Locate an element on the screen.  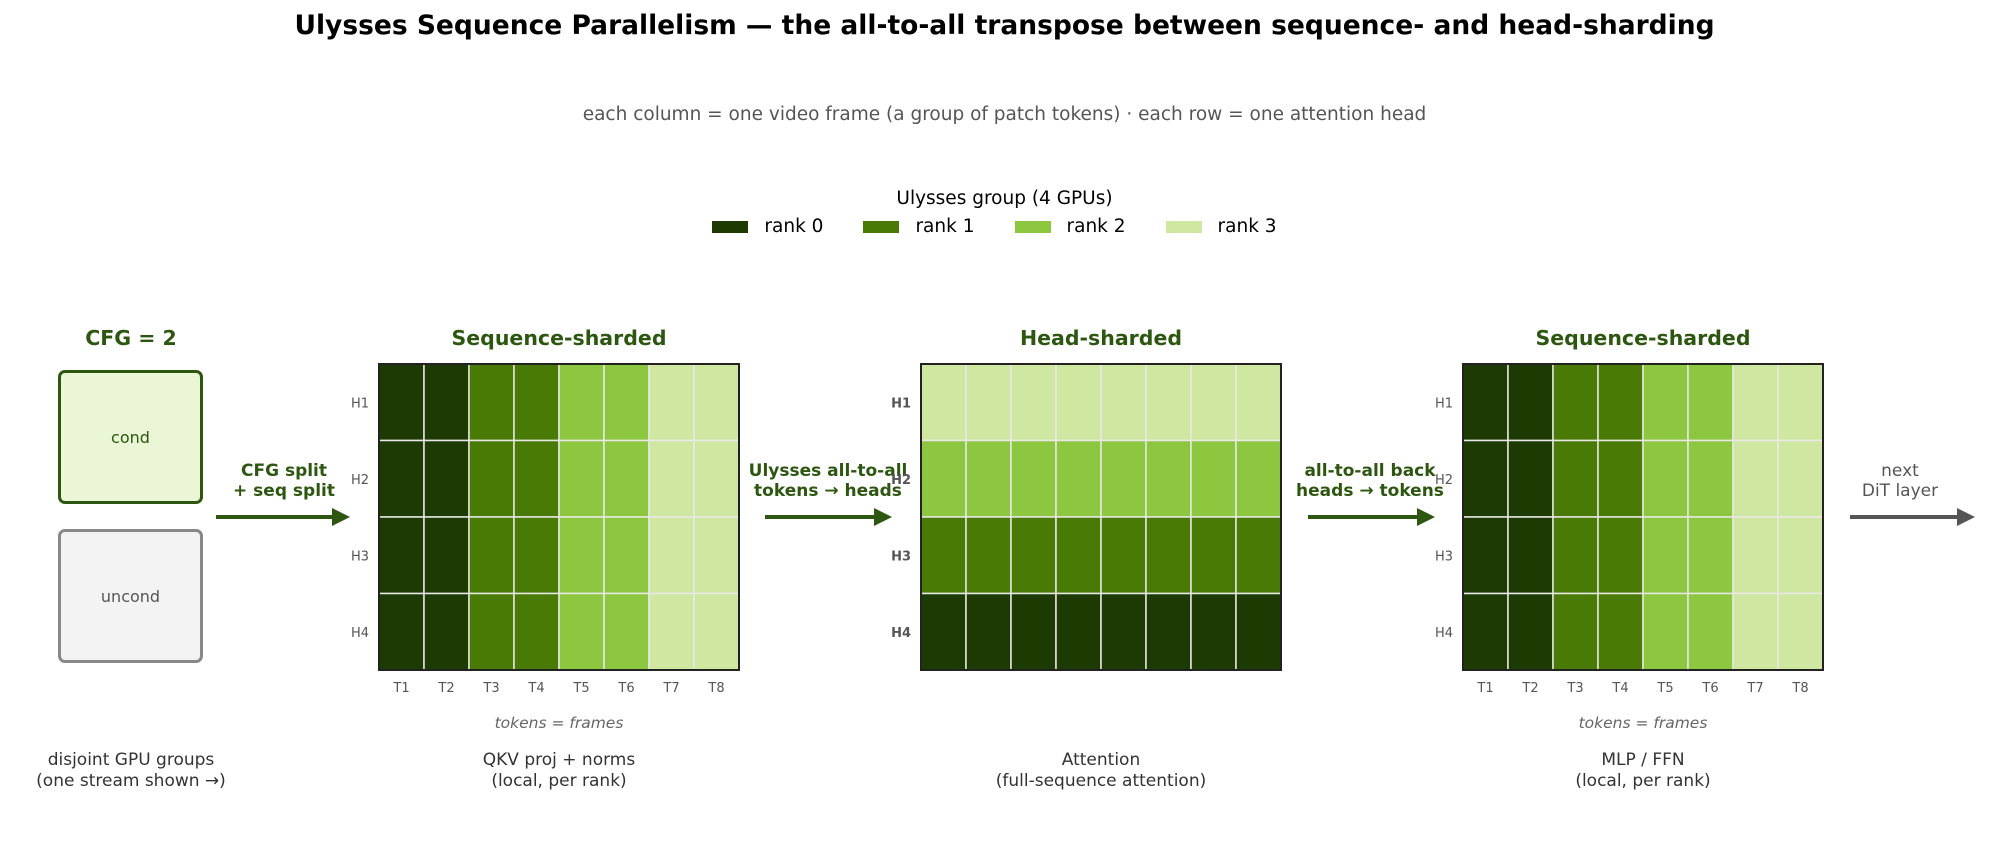
uncond-box: uncond is located at coordinates (130, 596).